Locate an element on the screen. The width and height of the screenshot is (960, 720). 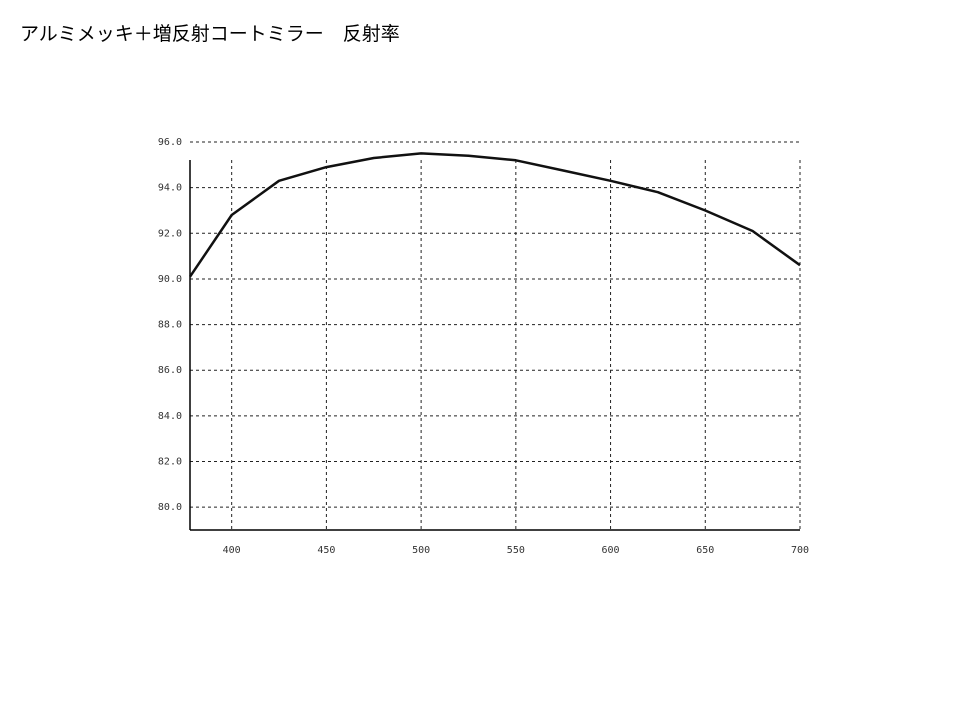
x-tick-label: 400 is located at coordinates (232, 550).